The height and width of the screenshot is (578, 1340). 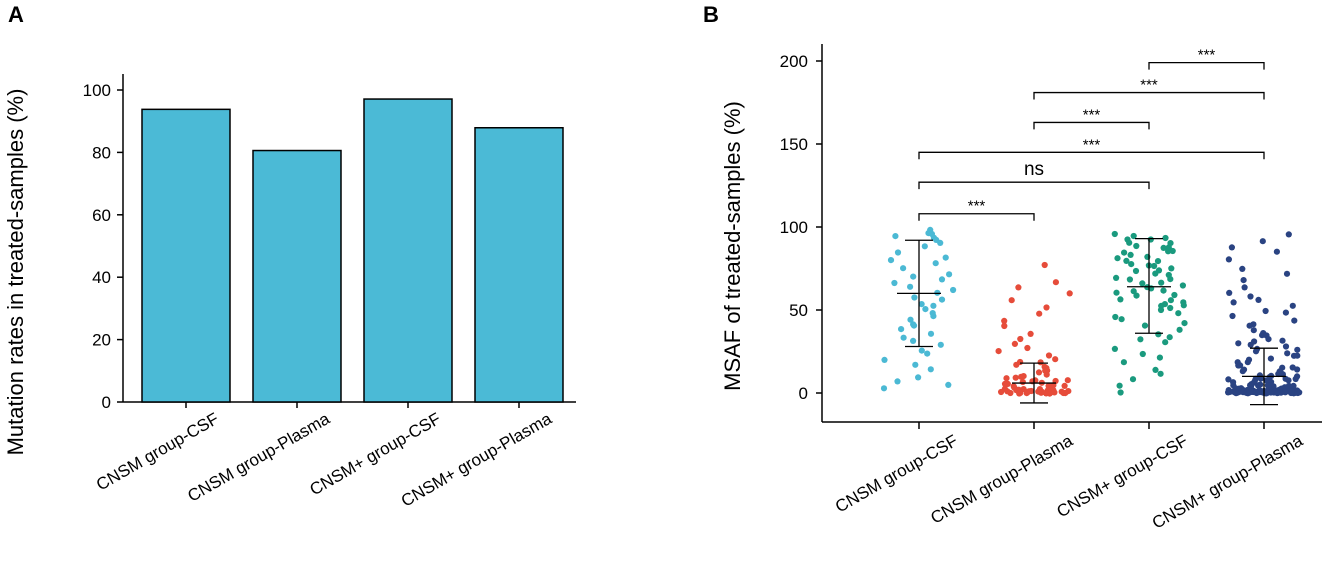 I want to click on panel-b-y-tick-label: 50, so click(x=798, y=310).